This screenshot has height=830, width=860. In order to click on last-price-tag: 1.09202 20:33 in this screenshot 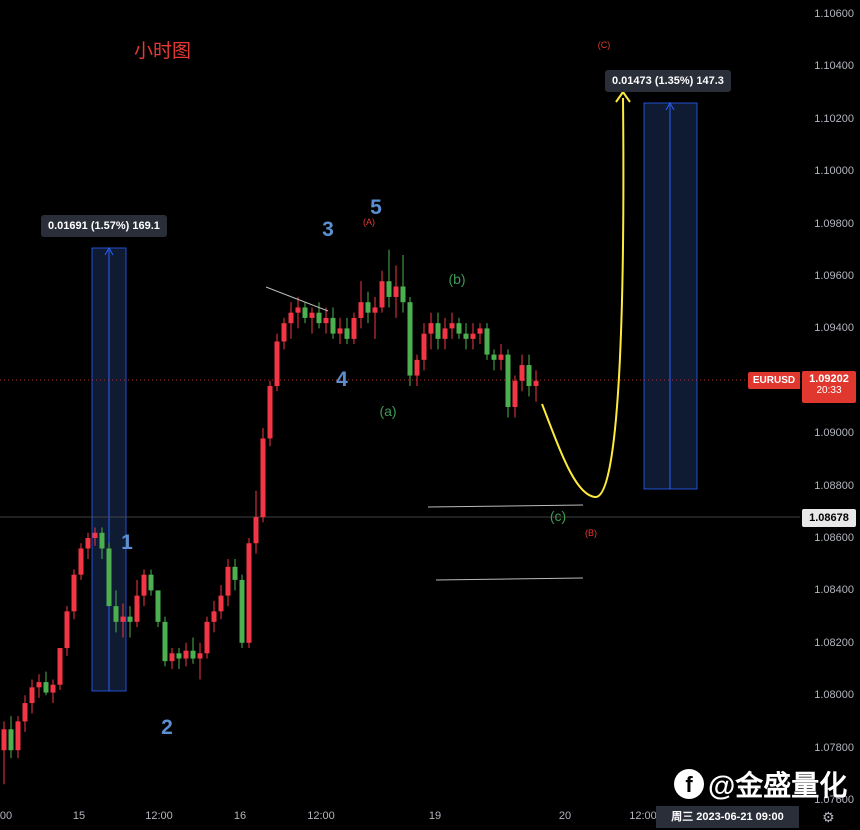, I will do `click(829, 387)`.